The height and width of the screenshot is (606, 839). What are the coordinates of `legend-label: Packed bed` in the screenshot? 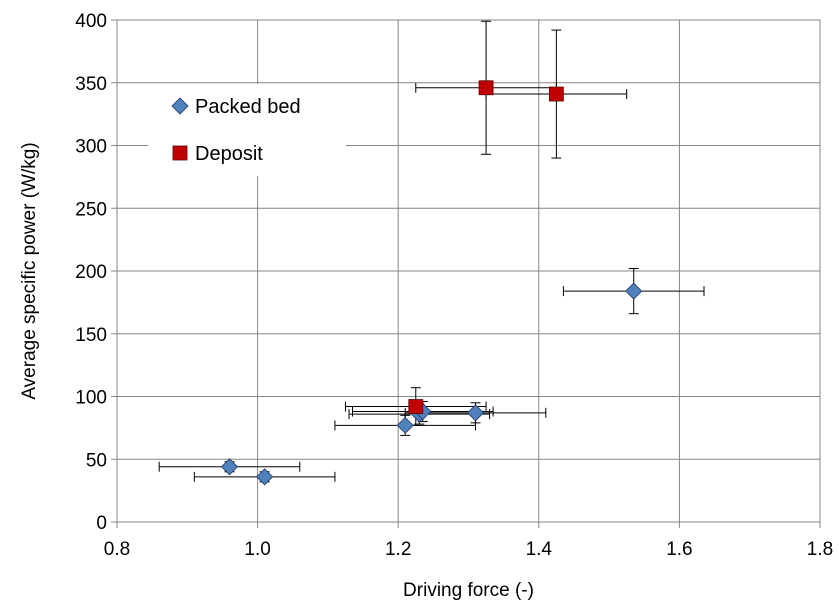 It's located at (248, 107).